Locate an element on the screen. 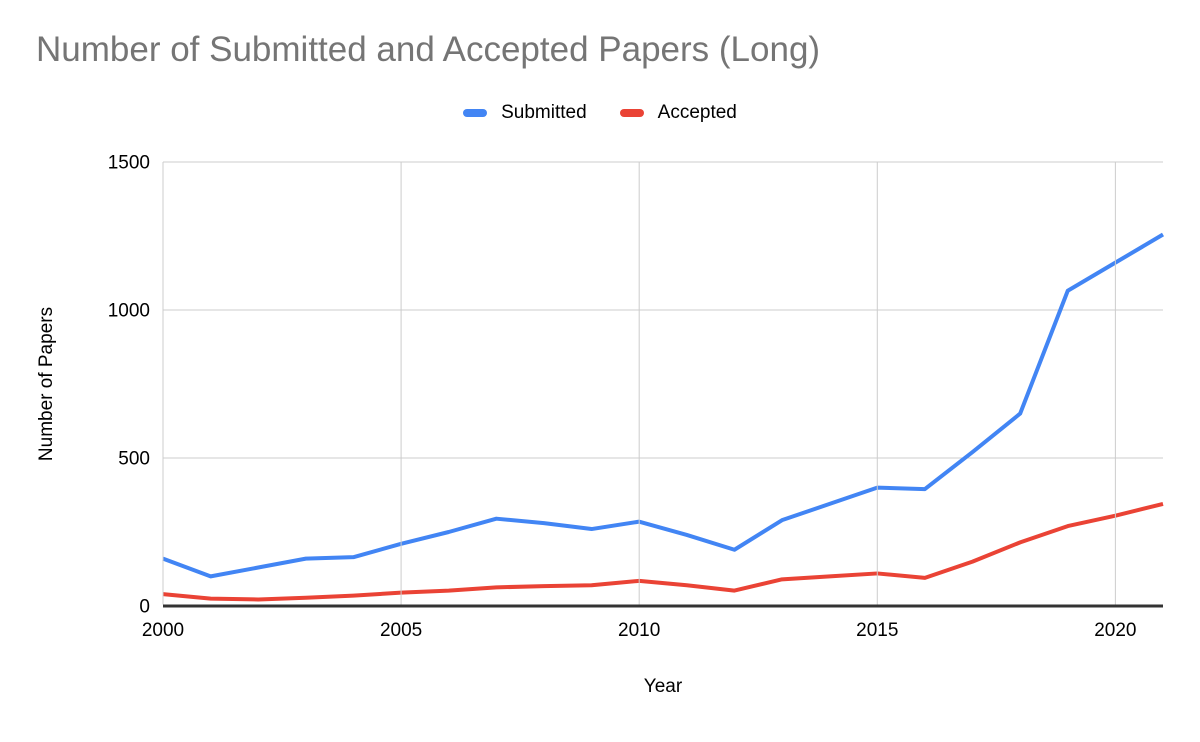 The image size is (1200, 742). x-tick-label: 2020 is located at coordinates (1115, 630).